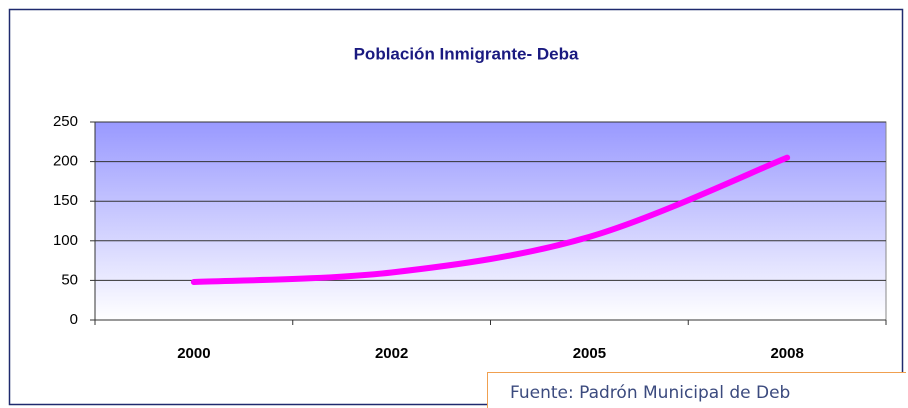 This screenshot has width=908, height=408. I want to click on x-tick-label: 2005, so click(589, 353).